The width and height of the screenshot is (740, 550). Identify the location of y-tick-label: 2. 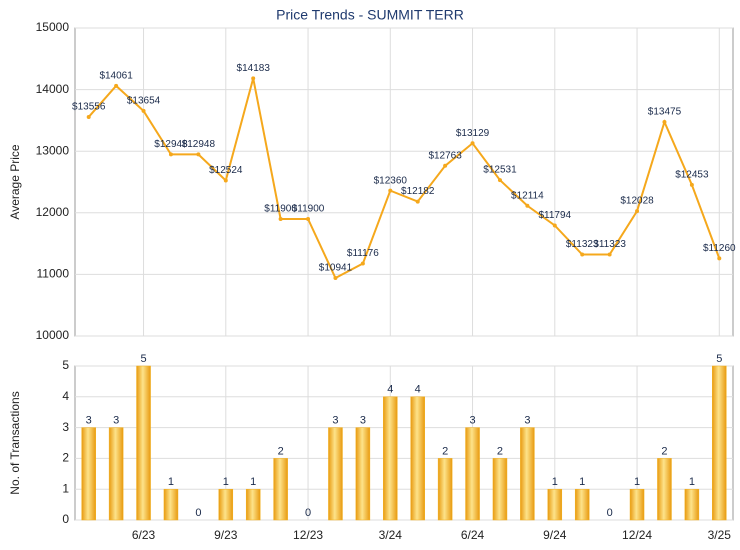
(65, 458).